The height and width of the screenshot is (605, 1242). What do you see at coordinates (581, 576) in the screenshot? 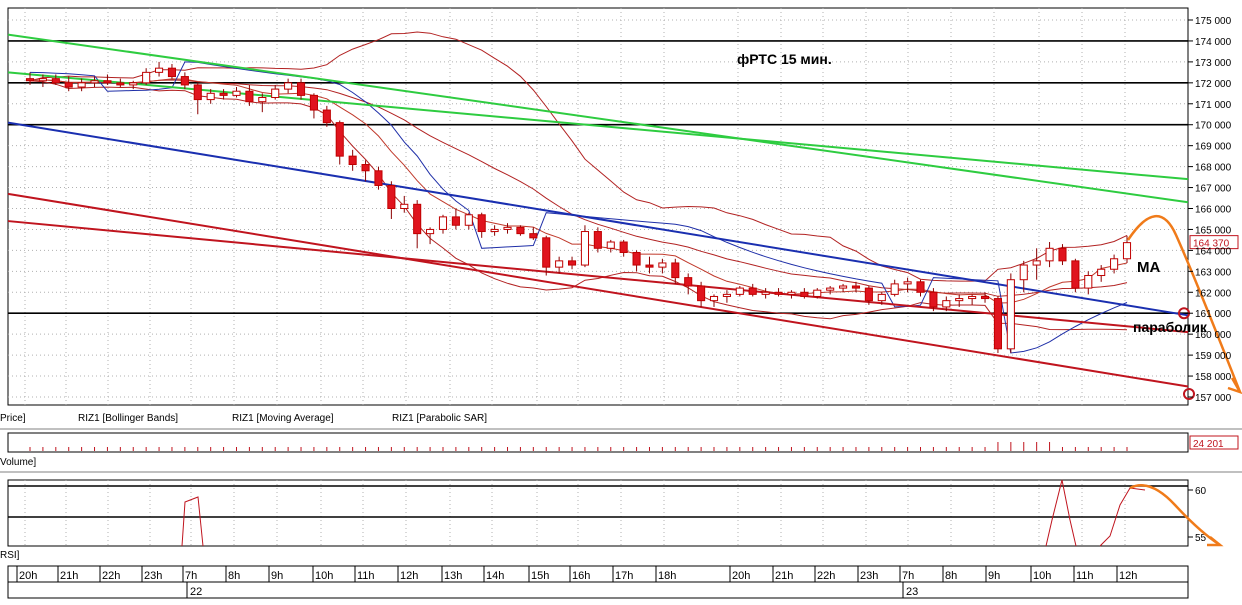
I see `hour-label: 16h` at bounding box center [581, 576].